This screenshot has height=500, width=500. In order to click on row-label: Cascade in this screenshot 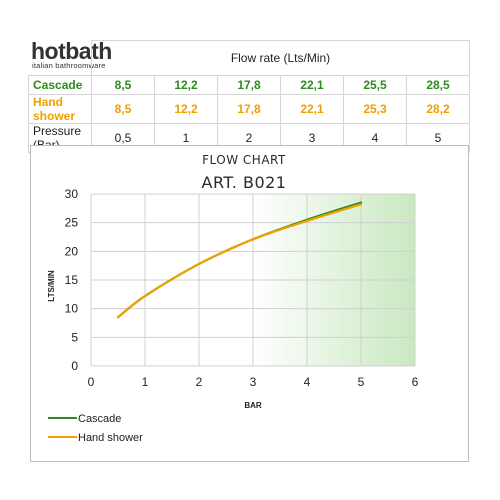, I will do `click(60, 85)`.